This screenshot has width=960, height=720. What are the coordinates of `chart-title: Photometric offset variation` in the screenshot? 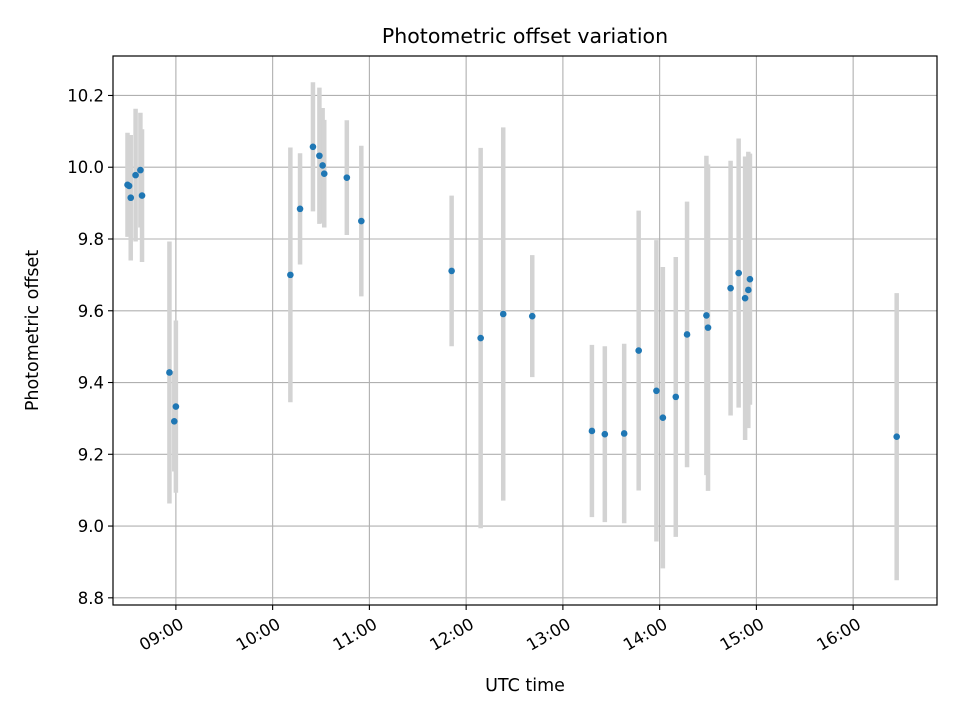 It's located at (525, 36).